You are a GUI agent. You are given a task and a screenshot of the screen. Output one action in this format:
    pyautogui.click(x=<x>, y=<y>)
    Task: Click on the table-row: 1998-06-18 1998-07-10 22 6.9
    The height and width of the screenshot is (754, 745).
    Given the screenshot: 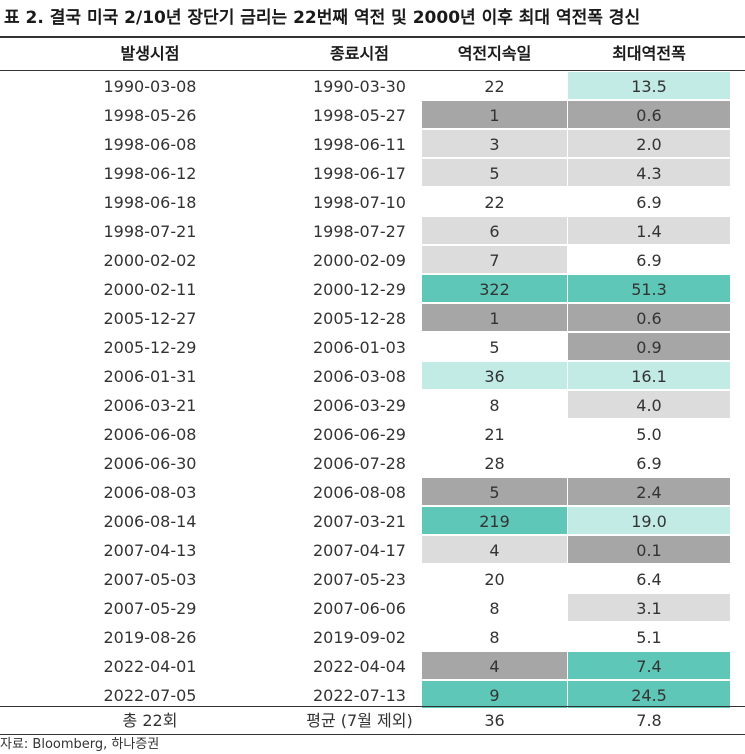 What is the action you would take?
    pyautogui.click(x=372, y=201)
    